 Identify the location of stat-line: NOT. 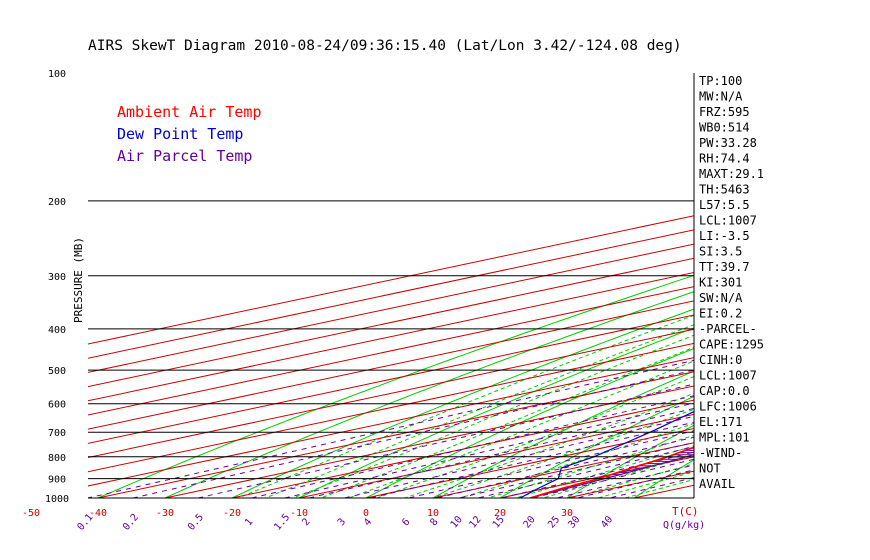
(710, 469).